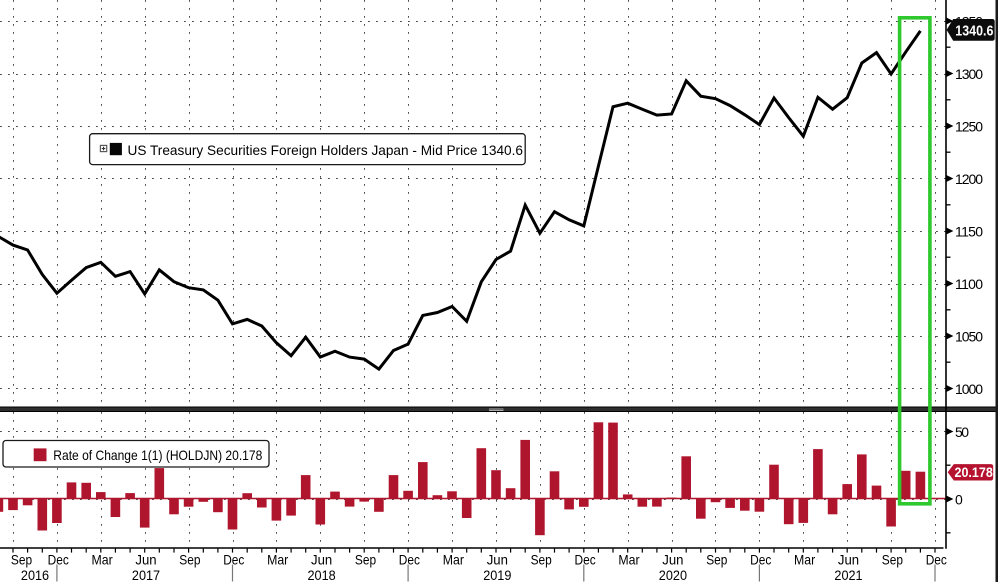 This screenshot has width=998, height=582. I want to click on svg-text: 1000, so click(969, 389).